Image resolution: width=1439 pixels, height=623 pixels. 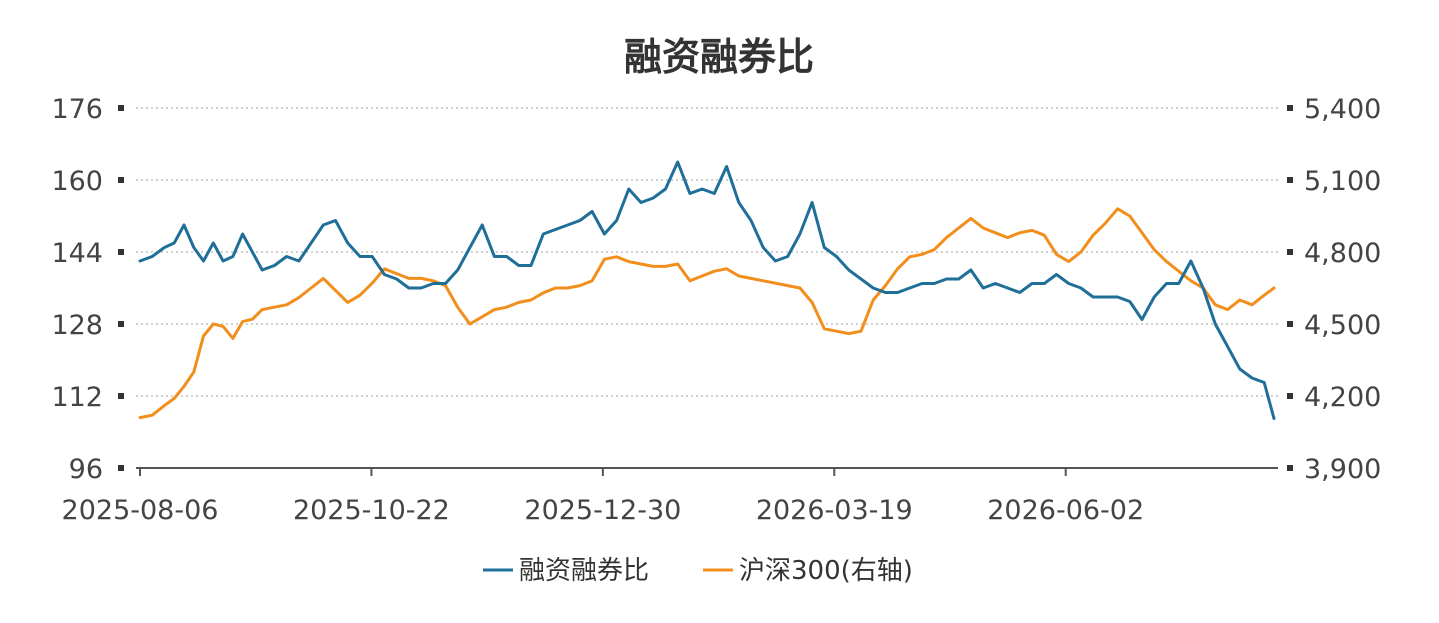 I want to click on right-tick-label: 4,800, so click(x=1342, y=253).